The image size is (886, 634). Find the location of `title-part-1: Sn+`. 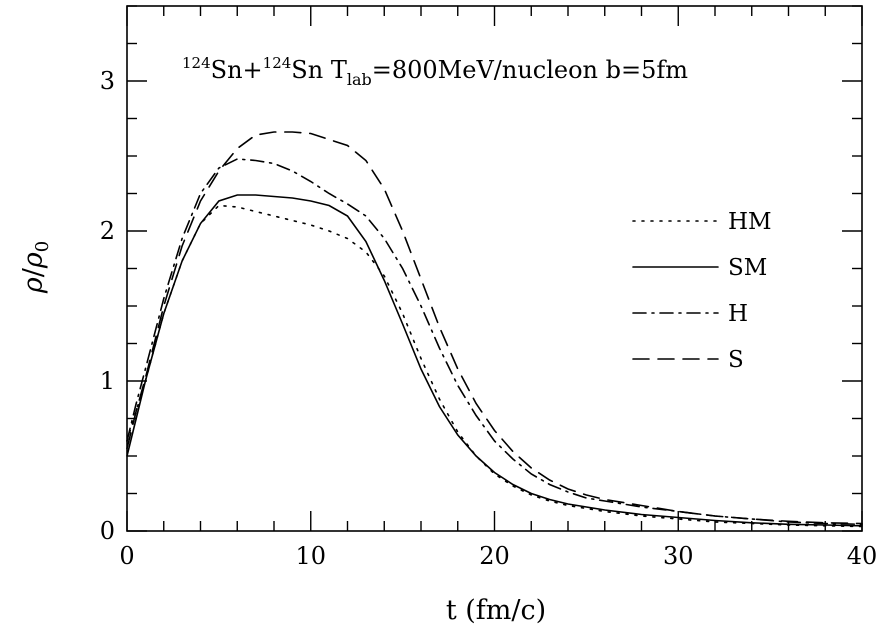

title-part-1: Sn+ is located at coordinates (237, 70).